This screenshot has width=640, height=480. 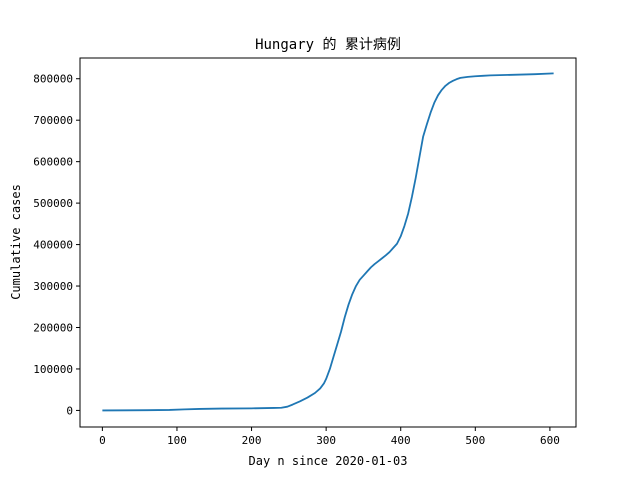 I want to click on y-tick-label: 200000, so click(x=53, y=327).